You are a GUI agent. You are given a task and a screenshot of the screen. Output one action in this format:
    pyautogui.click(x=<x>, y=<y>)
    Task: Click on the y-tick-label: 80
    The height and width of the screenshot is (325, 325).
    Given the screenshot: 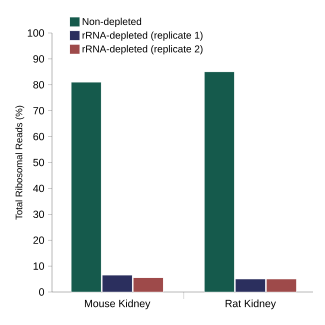 What is the action you would take?
    pyautogui.click(x=38, y=85)
    